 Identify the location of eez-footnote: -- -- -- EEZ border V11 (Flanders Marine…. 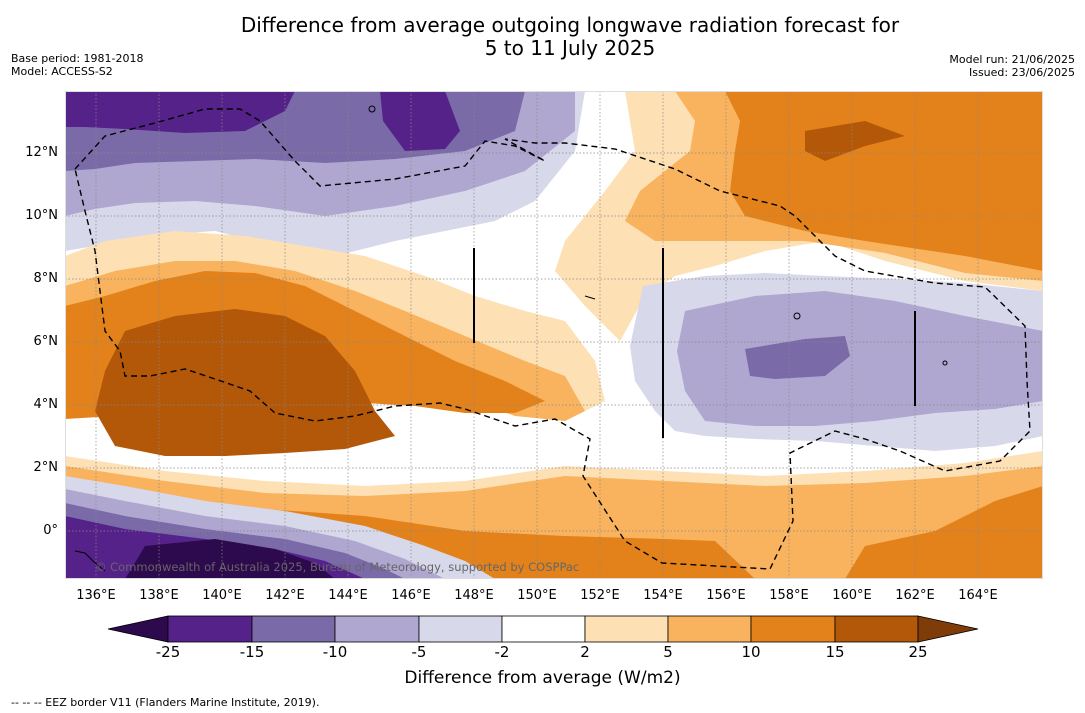
(165, 702).